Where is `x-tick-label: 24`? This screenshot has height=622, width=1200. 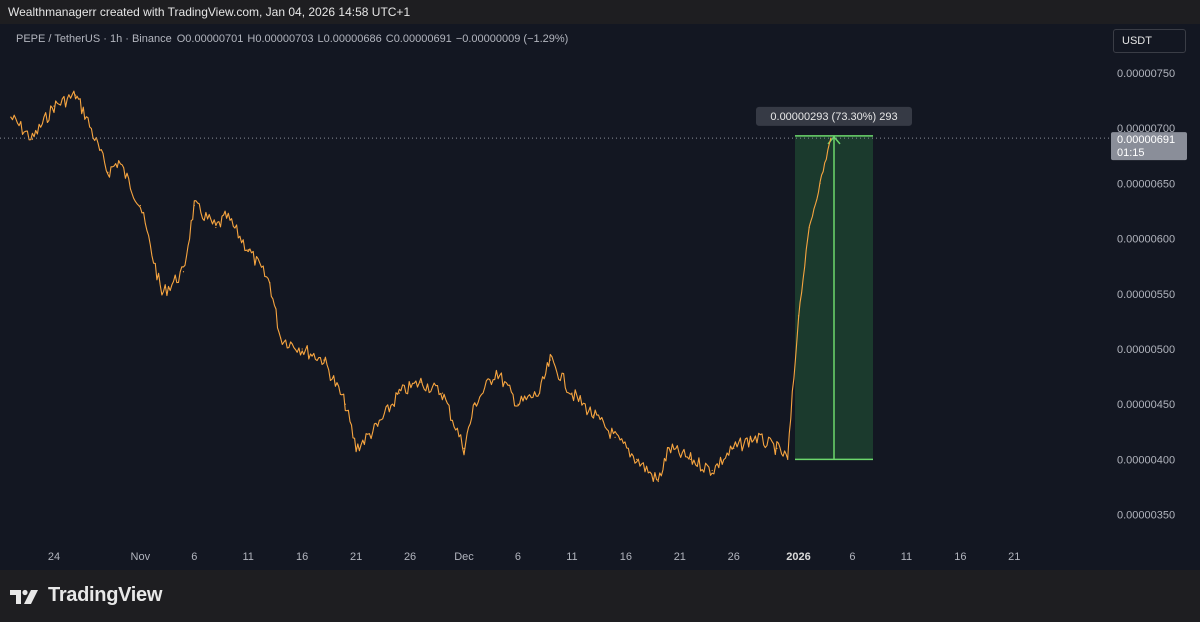
x-tick-label: 24 is located at coordinates (54, 557).